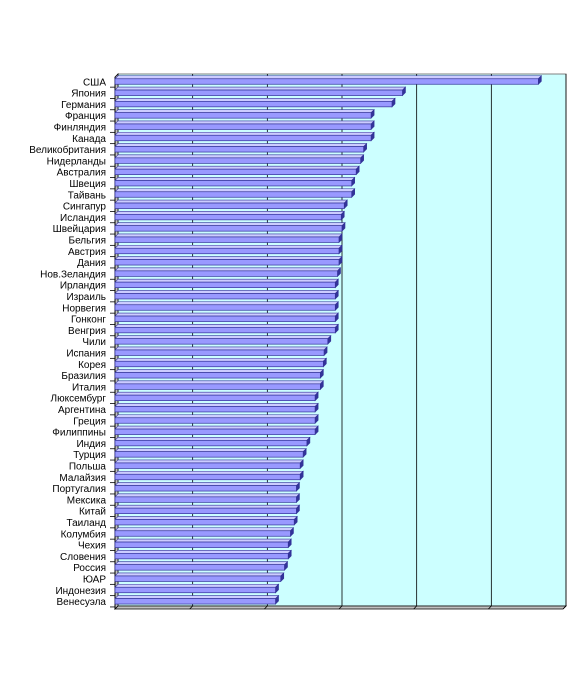  What do you see at coordinates (94, 580) in the screenshot?
I see `category-label: ЮАР` at bounding box center [94, 580].